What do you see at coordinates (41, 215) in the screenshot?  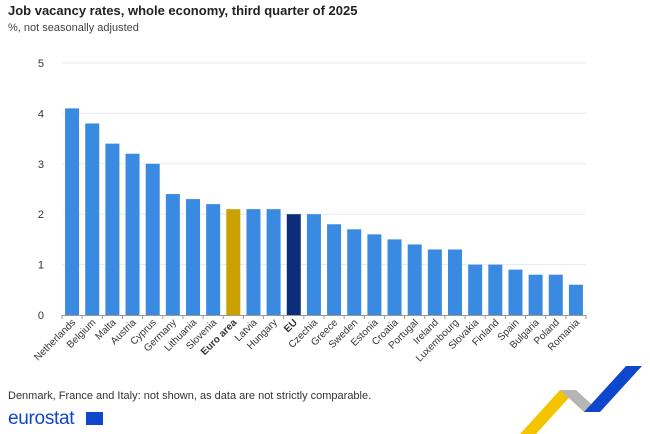 I see `y-tick-label: 2` at bounding box center [41, 215].